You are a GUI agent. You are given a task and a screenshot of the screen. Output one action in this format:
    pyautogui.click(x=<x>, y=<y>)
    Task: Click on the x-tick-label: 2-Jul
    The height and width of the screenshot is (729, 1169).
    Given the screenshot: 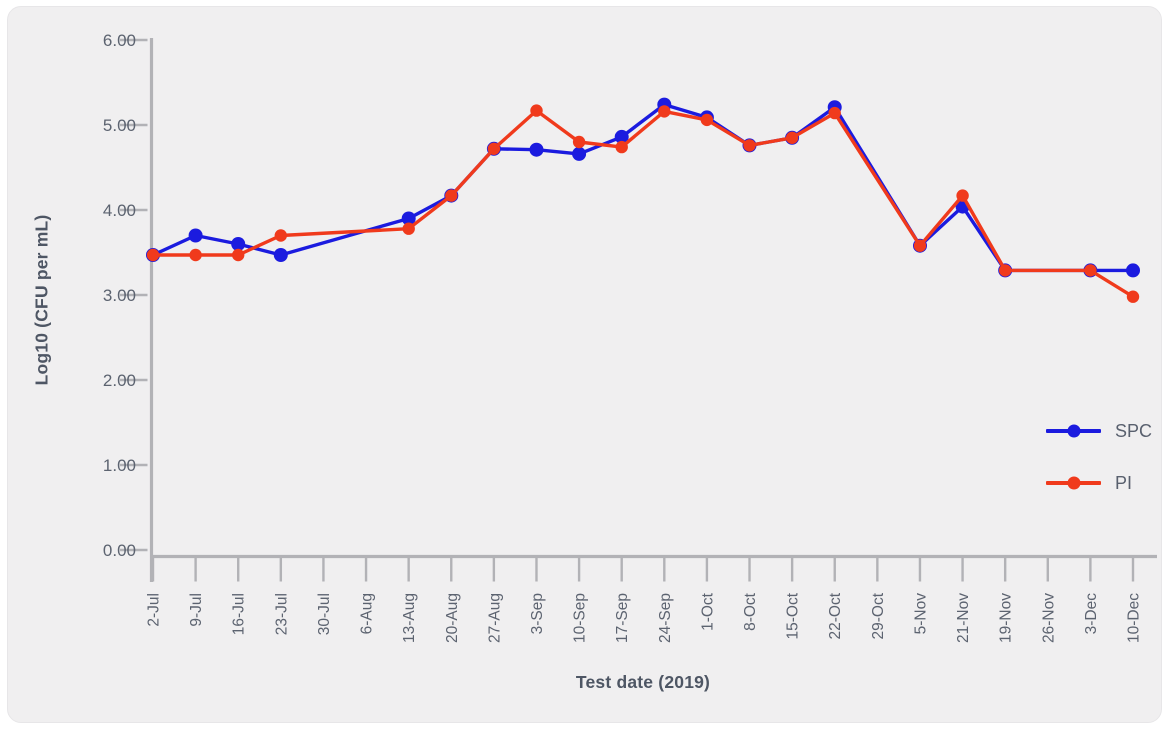 What is the action you would take?
    pyautogui.click(x=154, y=610)
    